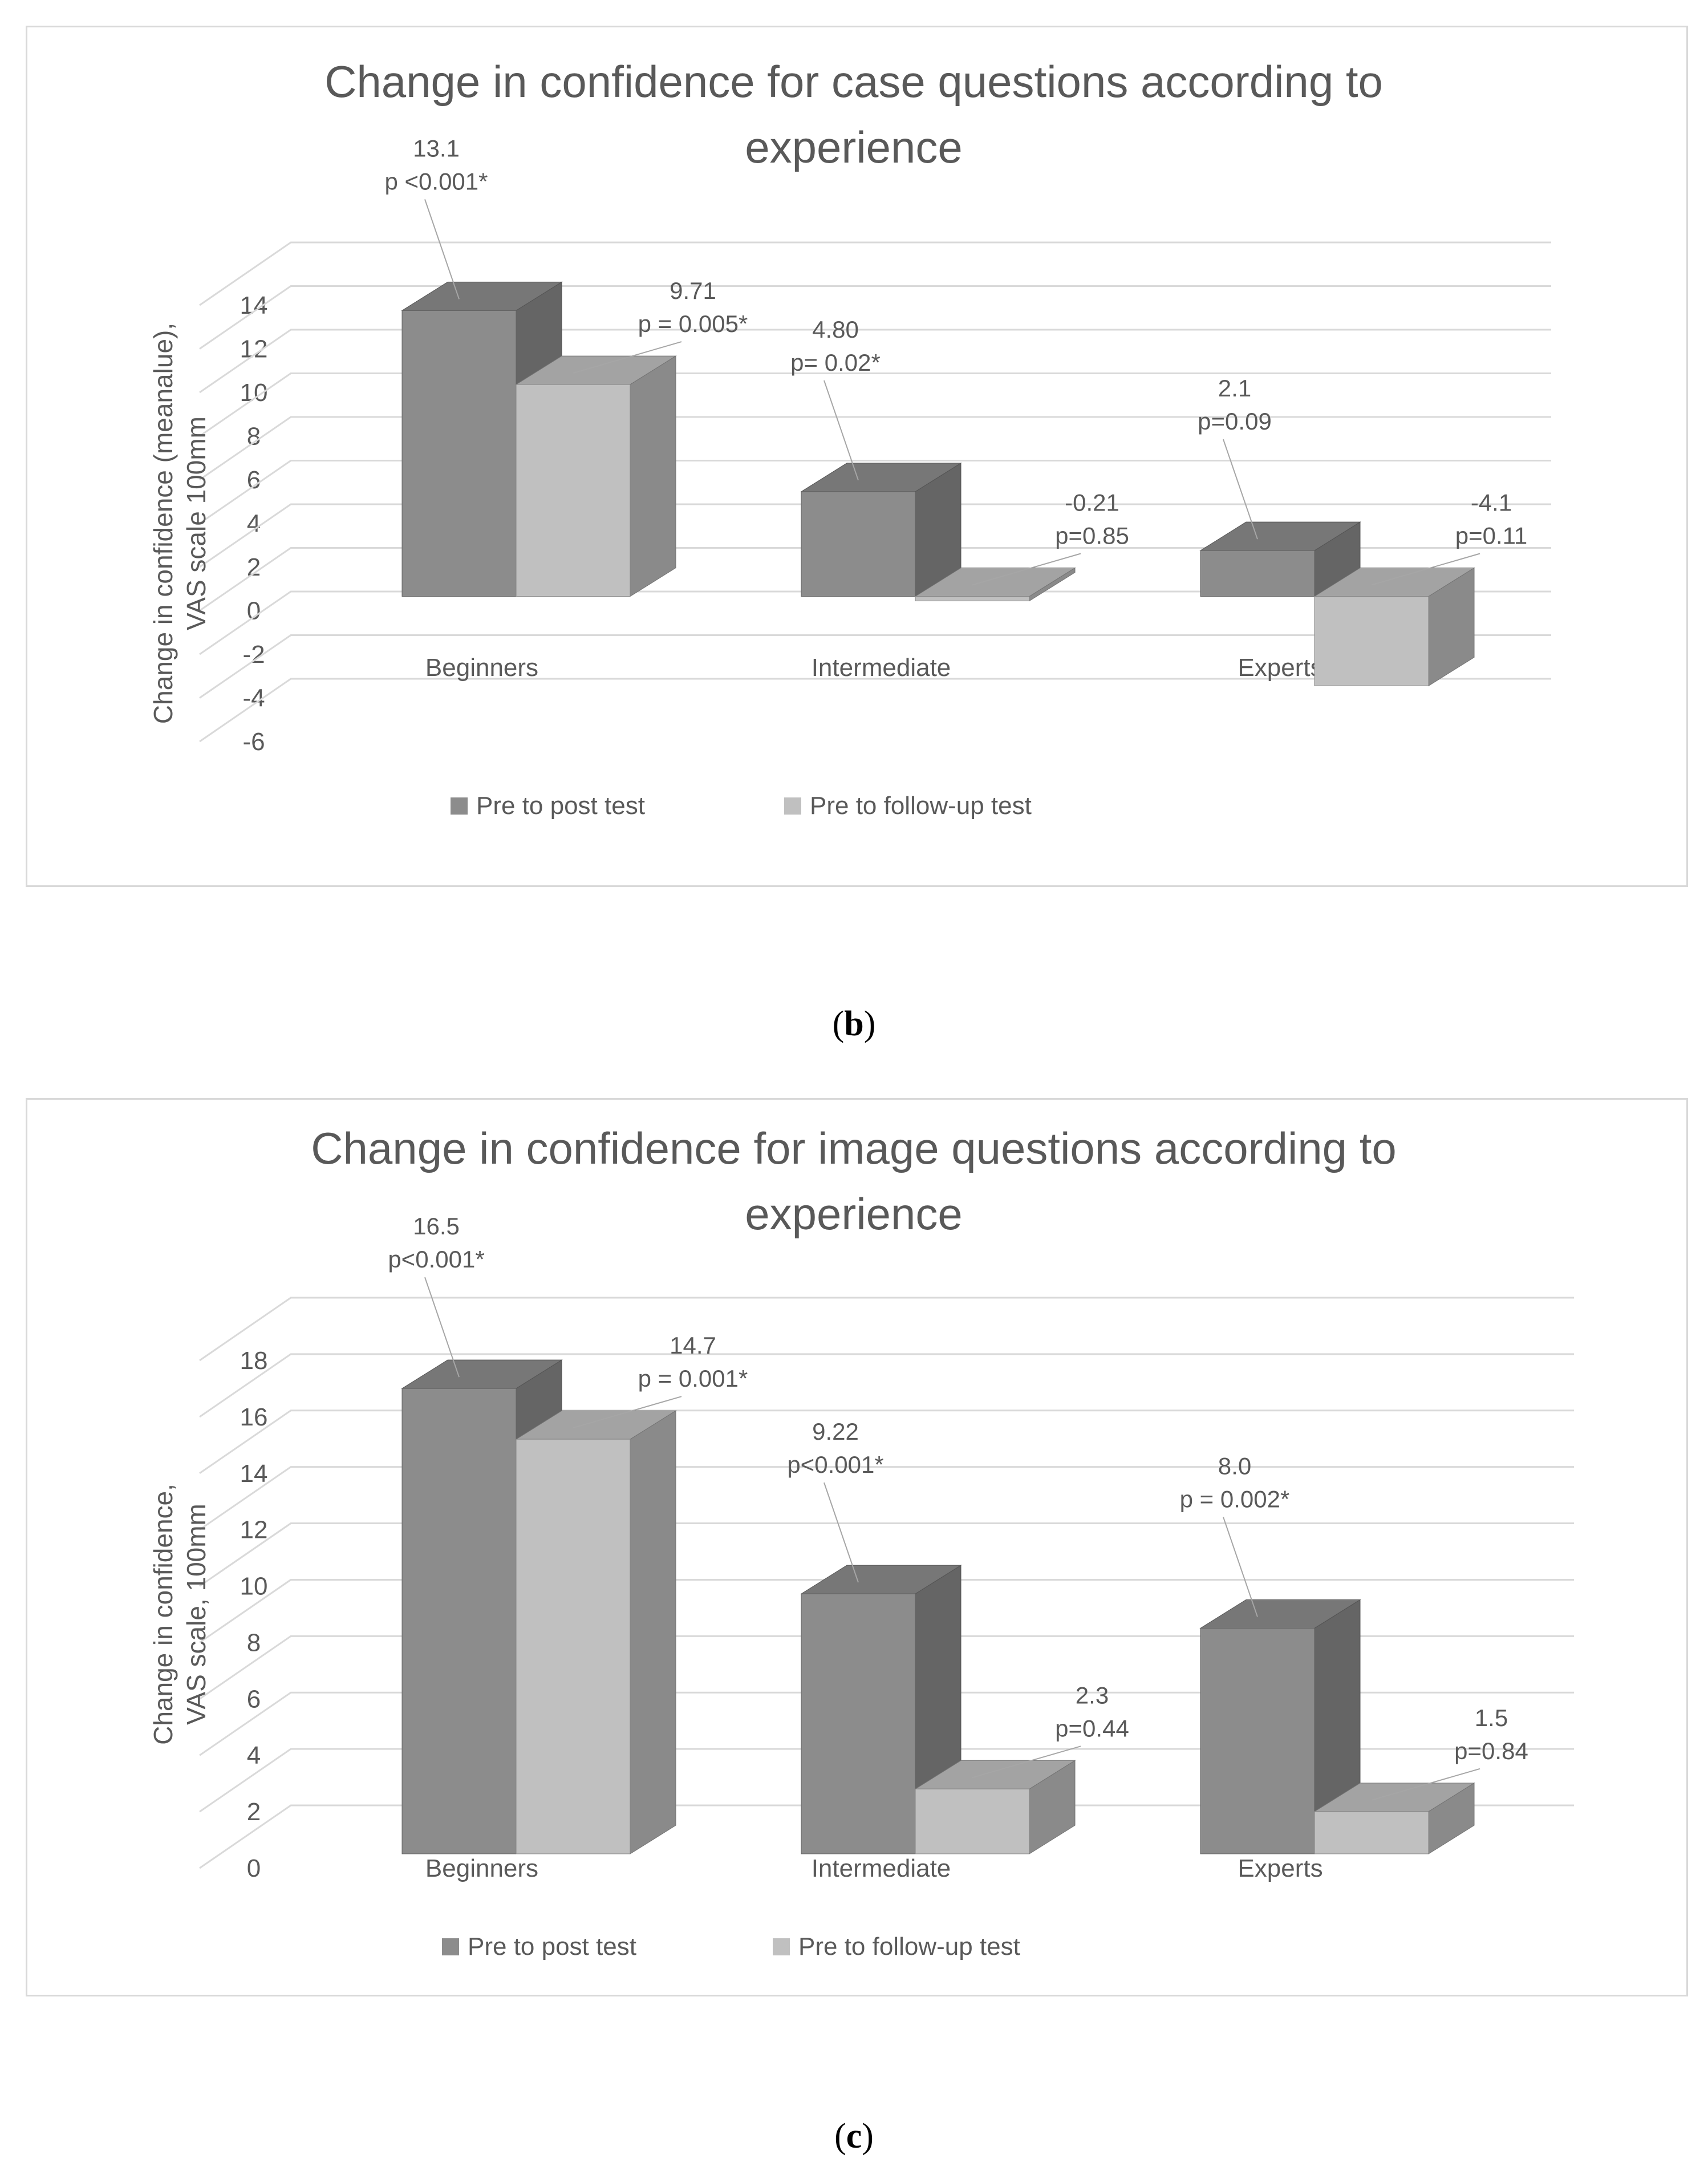 The height and width of the screenshot is (2175, 1708). What do you see at coordinates (1092, 536) in the screenshot?
I see `data-label-p-case-intermediate-s2: p=0.85` at bounding box center [1092, 536].